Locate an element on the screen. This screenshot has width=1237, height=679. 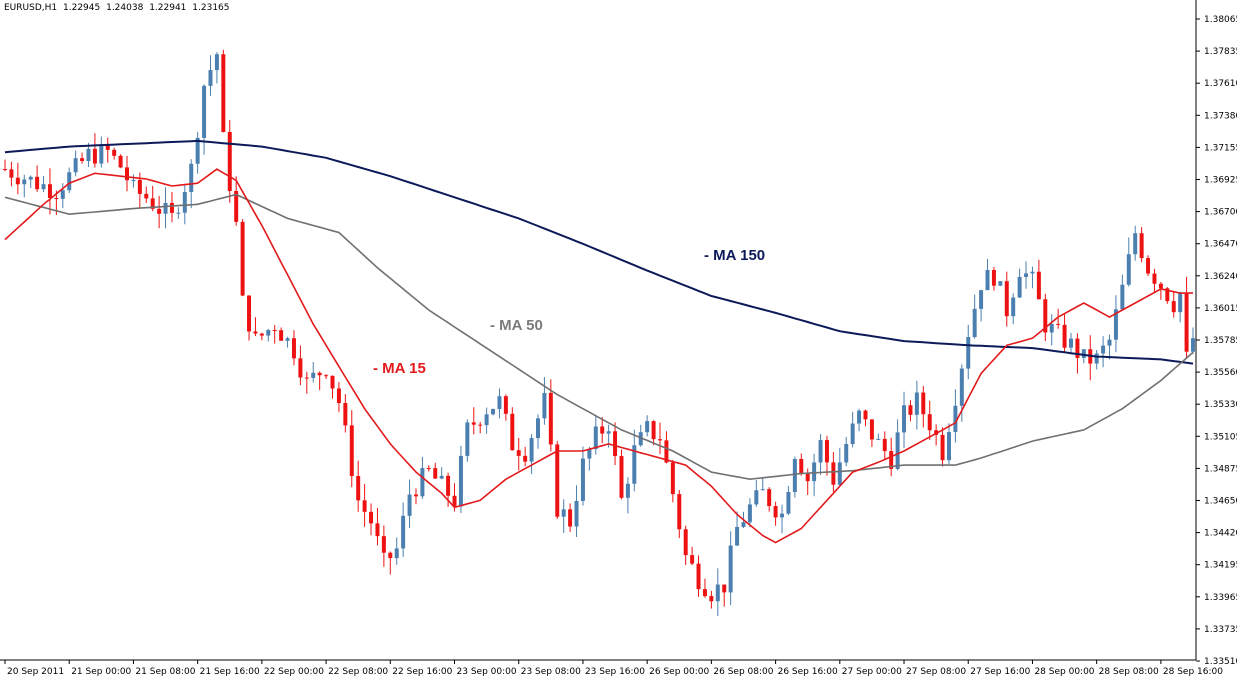
x-tick-label: 23 Sep 08:00 is located at coordinates (551, 672).